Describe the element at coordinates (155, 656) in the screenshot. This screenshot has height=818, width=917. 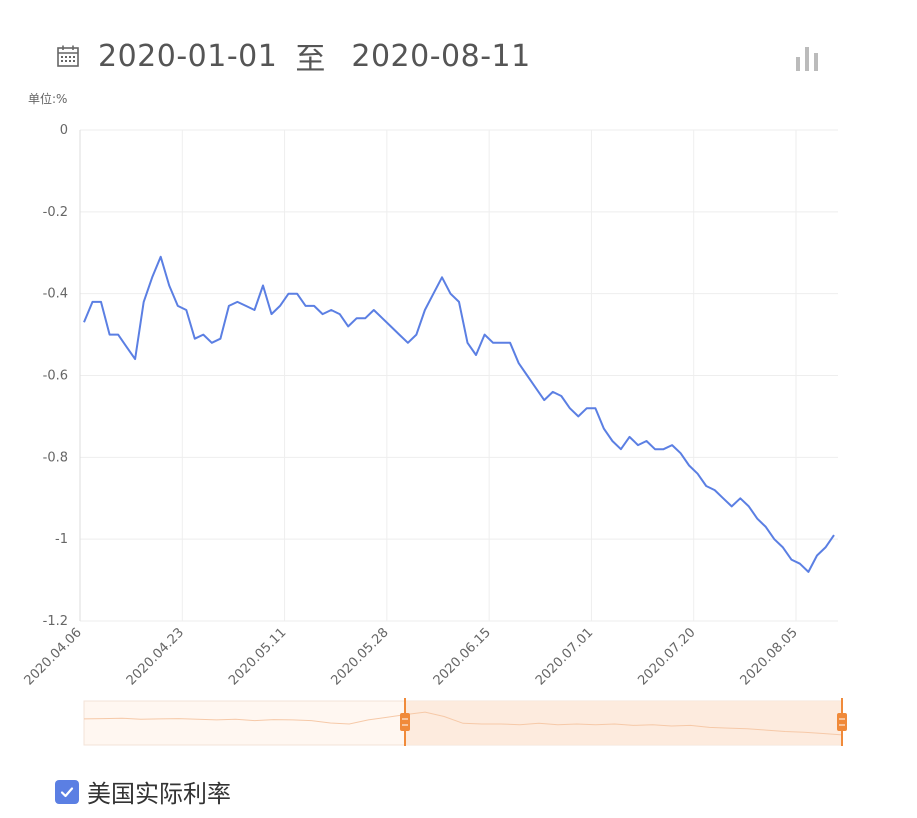
I see `x-tick-label: 2020.04.23` at that location.